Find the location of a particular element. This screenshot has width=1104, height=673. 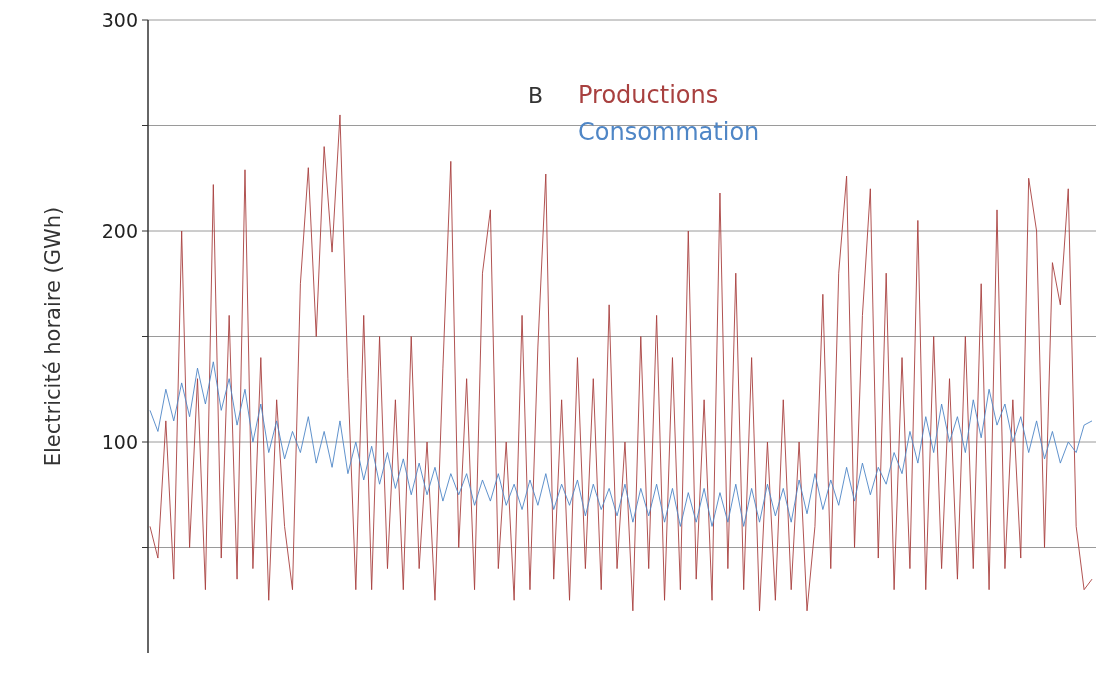

y-tick-label: 100 is located at coordinates (119, 441).